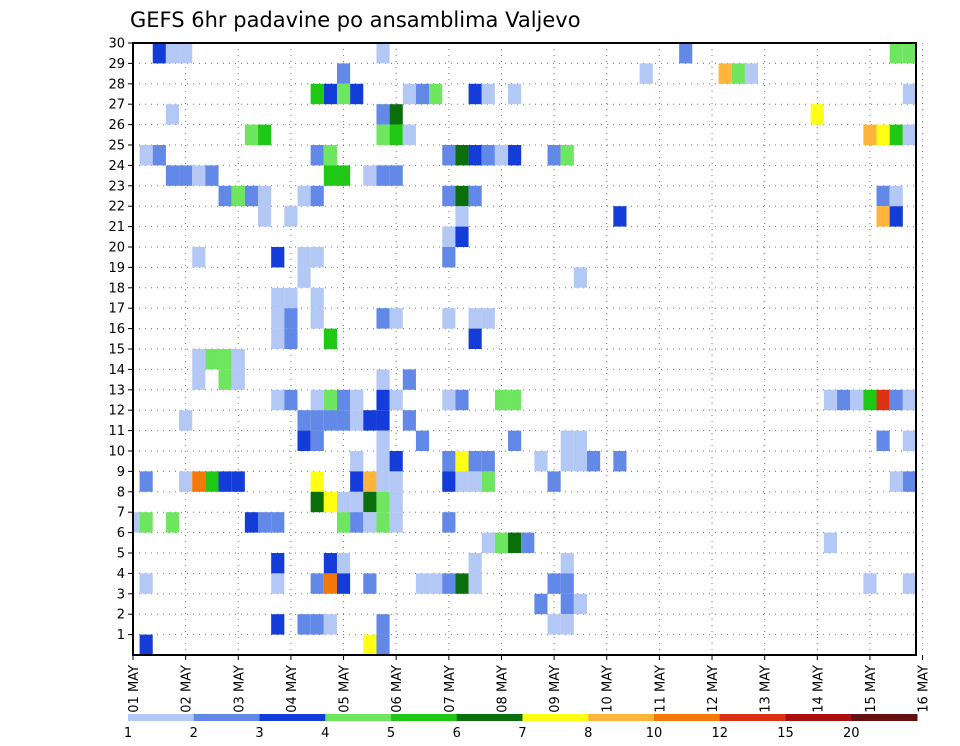 This screenshot has width=960, height=746. Describe the element at coordinates (383, 318) in the screenshot. I see `heatmap-cell-m16-t19` at that location.